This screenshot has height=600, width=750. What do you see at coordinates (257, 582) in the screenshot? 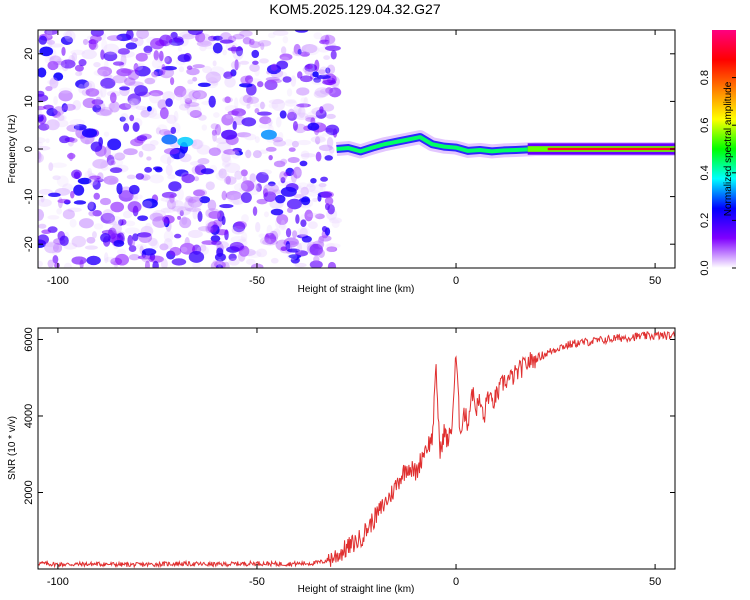
I see `x-tick-label: -50` at bounding box center [257, 582].